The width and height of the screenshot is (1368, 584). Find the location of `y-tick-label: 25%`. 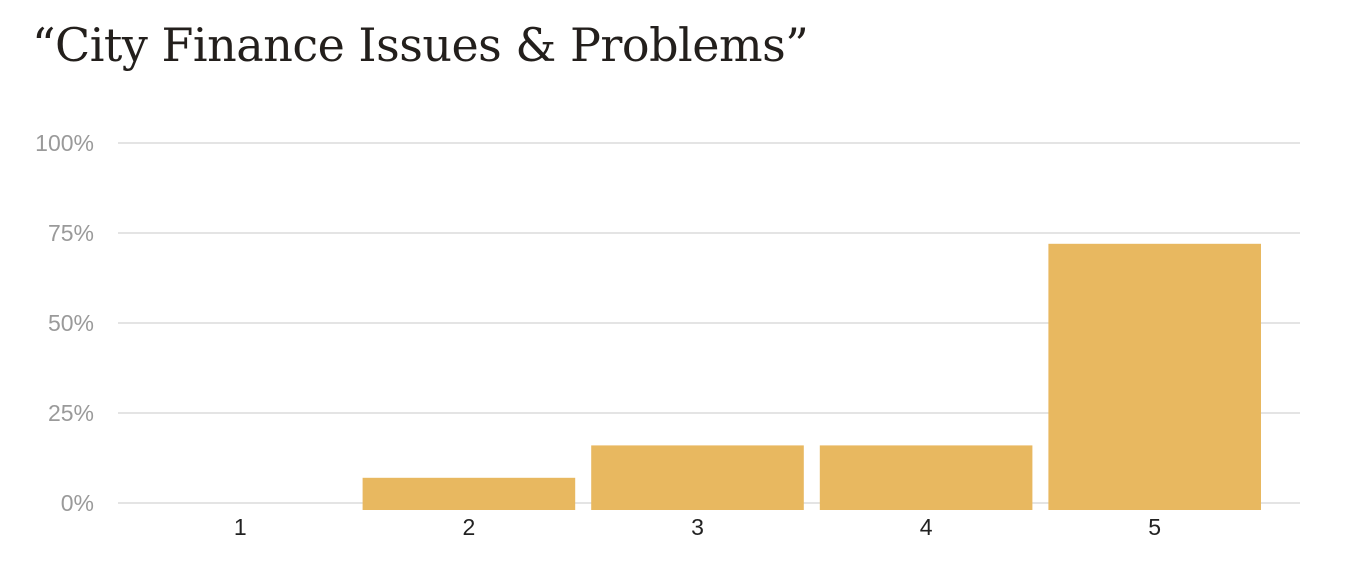

y-tick-label: 25% is located at coordinates (71, 413).